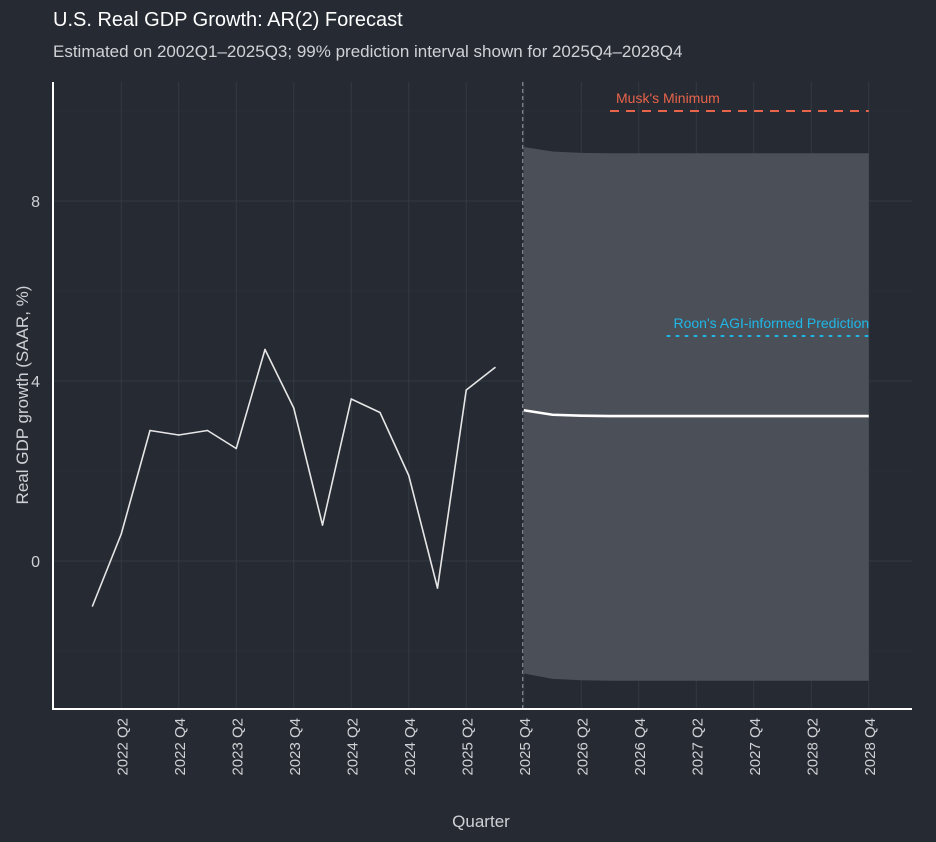  Describe the element at coordinates (295, 747) in the screenshot. I see `x-tick-label: 2023 Q4` at that location.